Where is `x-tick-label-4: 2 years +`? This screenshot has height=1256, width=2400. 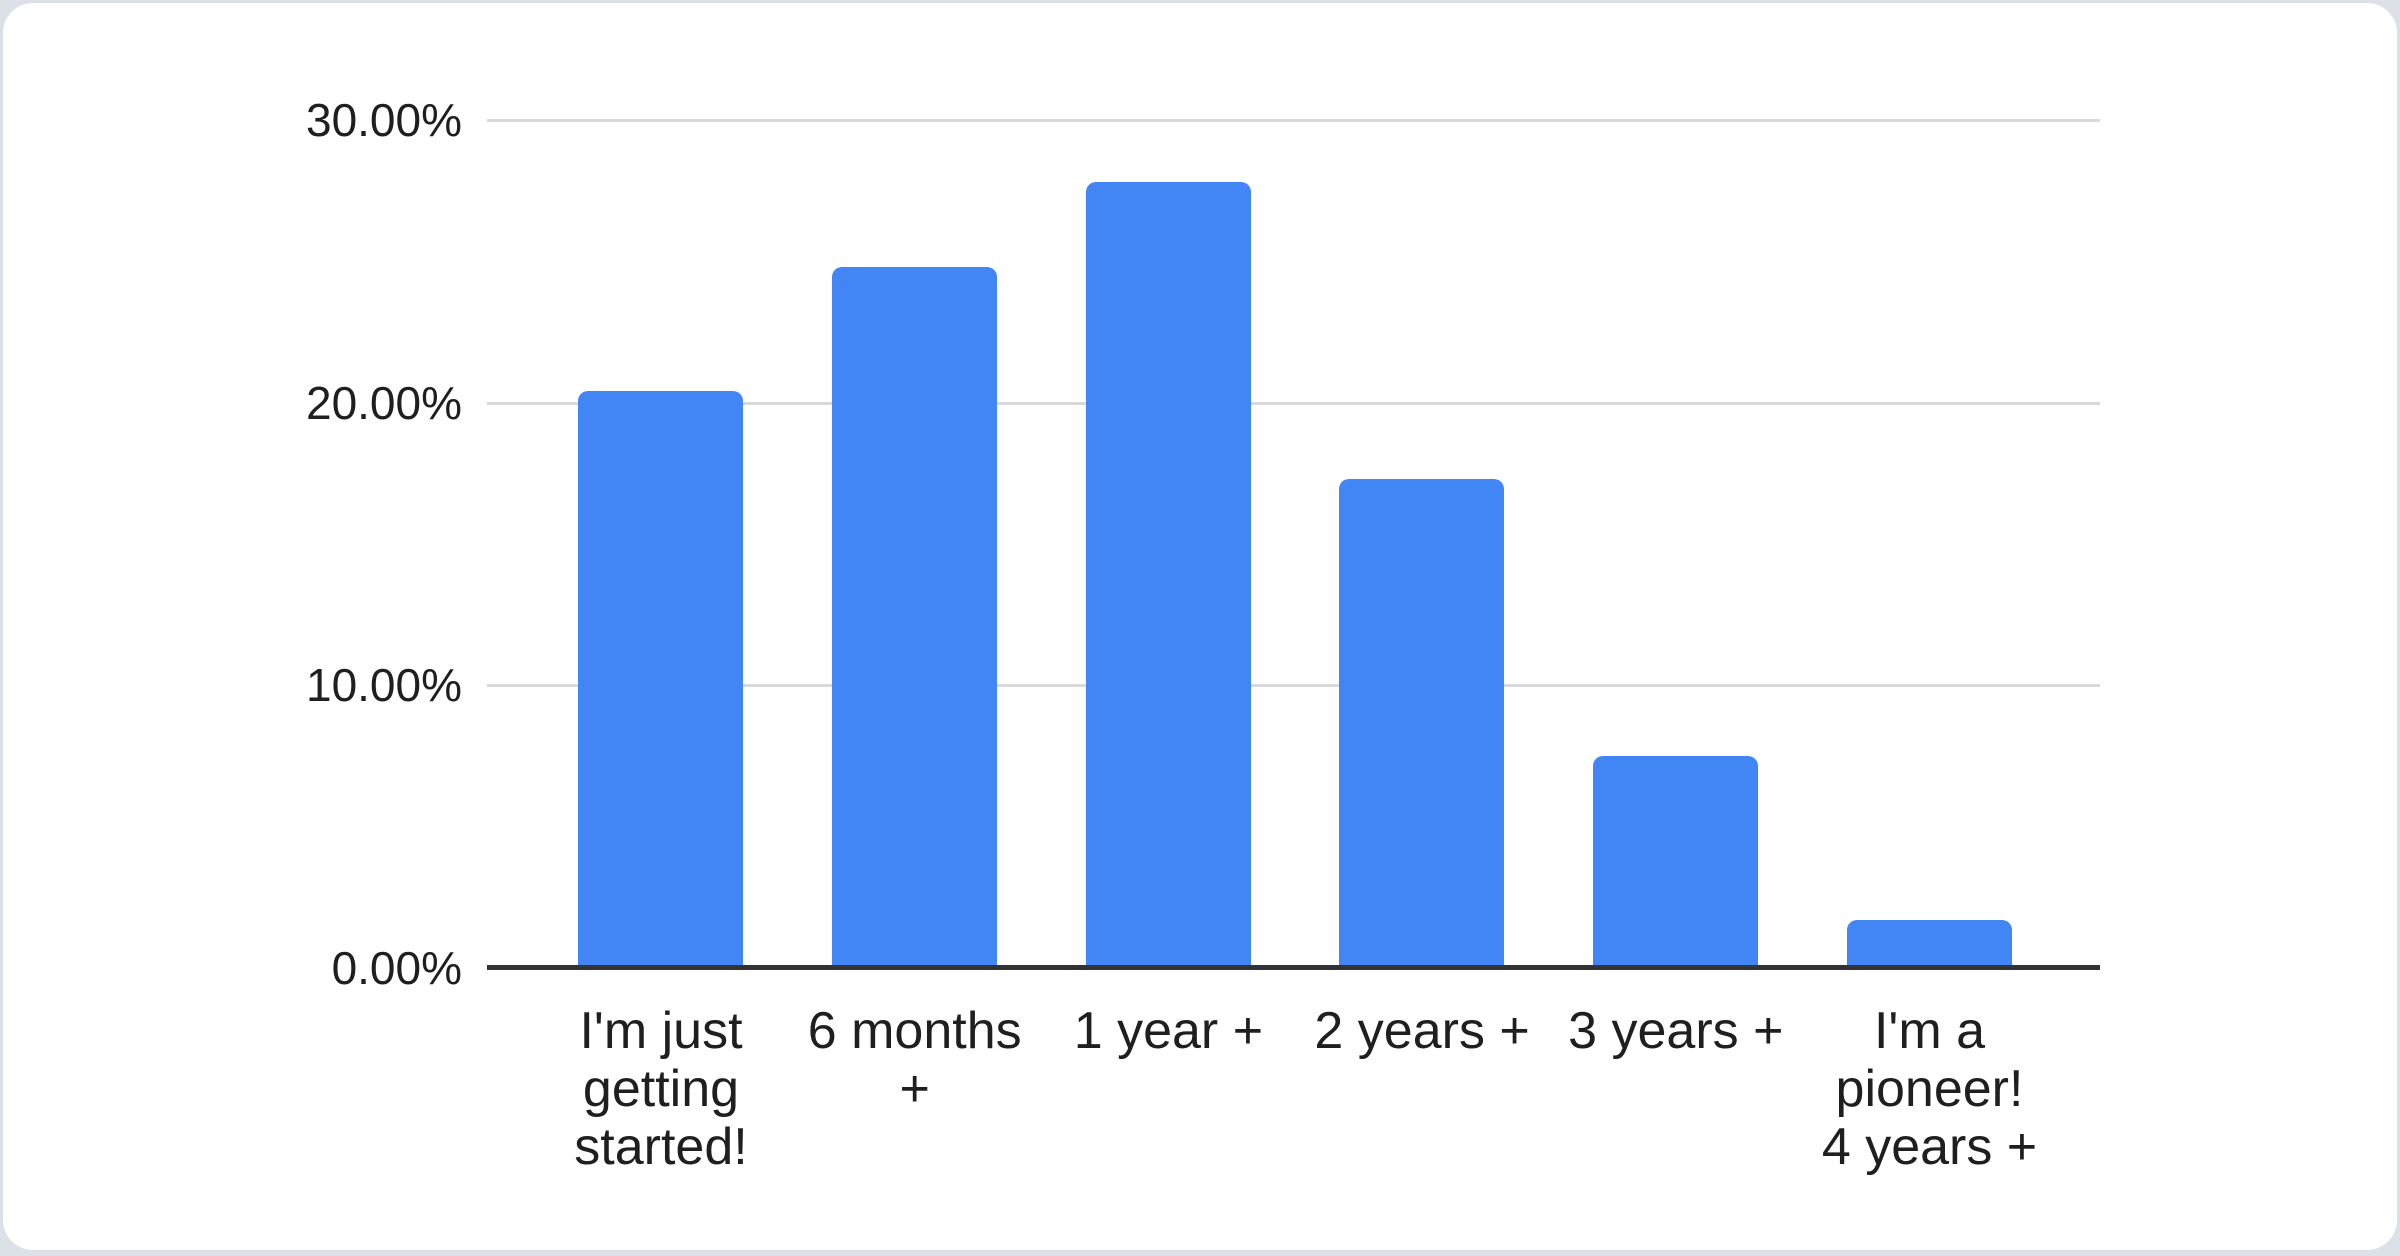
x-tick-label-4: 2 years + is located at coordinates (1422, 1031).